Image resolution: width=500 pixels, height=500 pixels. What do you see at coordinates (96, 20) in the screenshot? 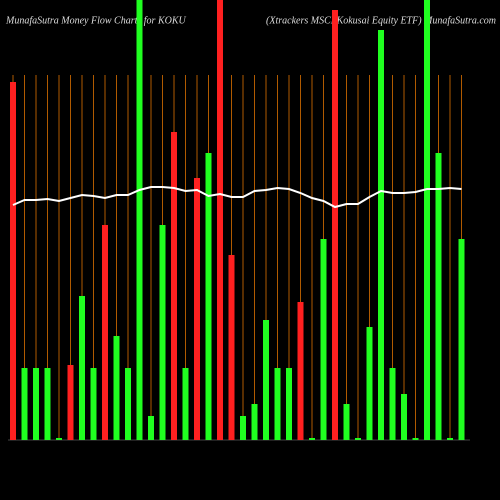
I see `chart-title: MunafaSutra Money Flow Charts for KOKU` at bounding box center [96, 20].